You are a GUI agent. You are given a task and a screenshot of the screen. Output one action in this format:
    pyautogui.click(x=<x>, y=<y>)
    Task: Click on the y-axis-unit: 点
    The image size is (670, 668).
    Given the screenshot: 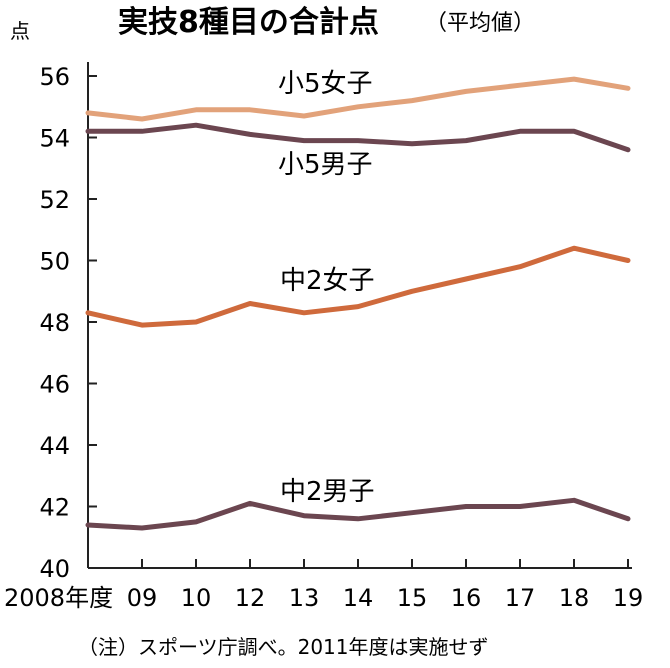 What is the action you would take?
    pyautogui.click(x=20, y=31)
    